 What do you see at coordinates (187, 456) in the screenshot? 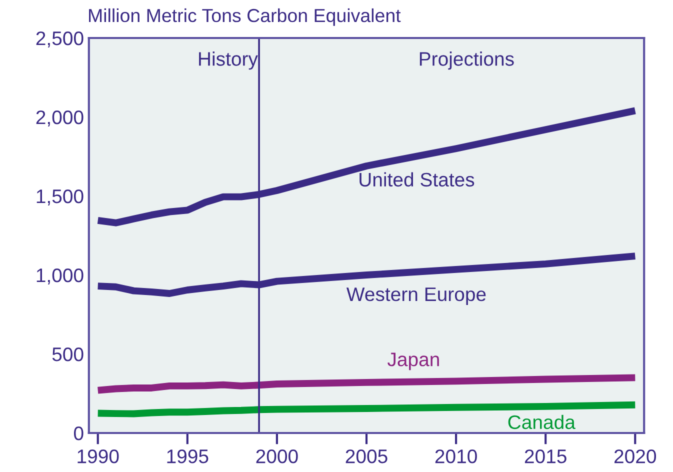
I see `x-tick-label: 1995` at bounding box center [187, 456].